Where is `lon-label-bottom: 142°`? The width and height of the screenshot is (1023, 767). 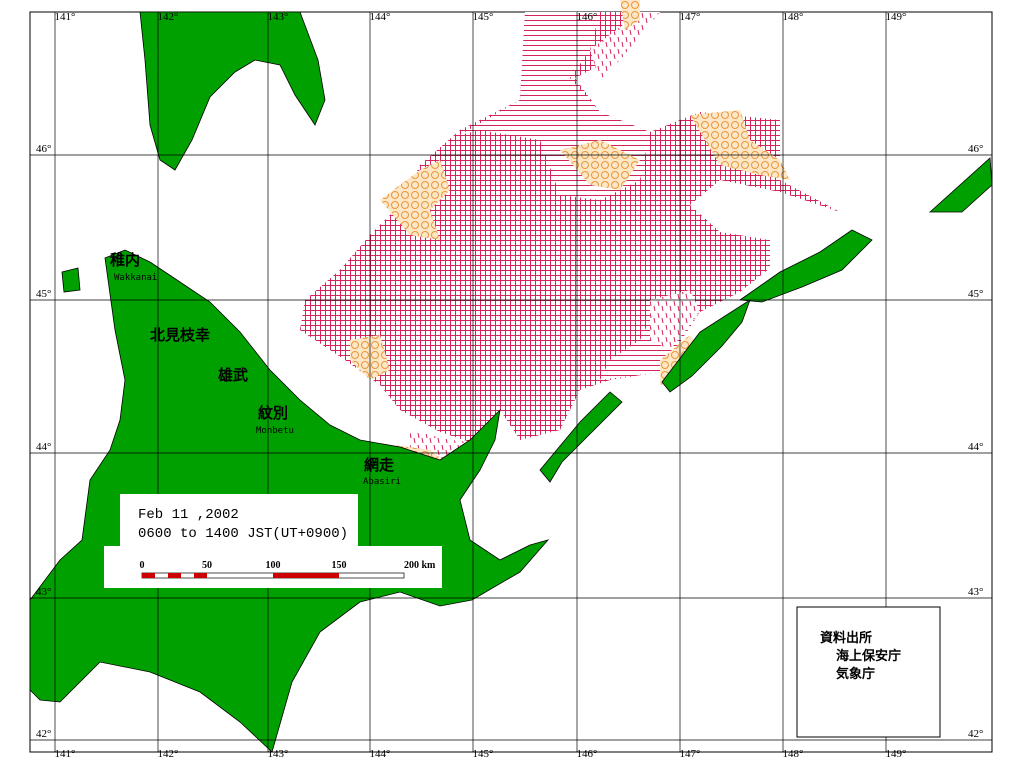 lon-label-bottom: 142° is located at coordinates (168, 754).